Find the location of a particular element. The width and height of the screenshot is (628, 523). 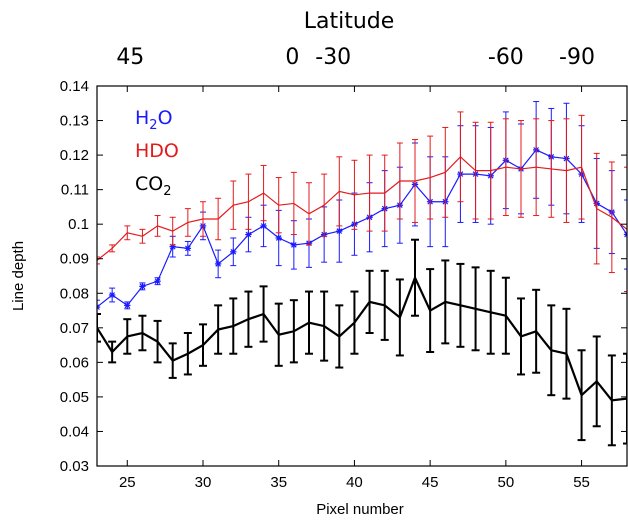

top-axis-title: Latitude is located at coordinates (349, 21).